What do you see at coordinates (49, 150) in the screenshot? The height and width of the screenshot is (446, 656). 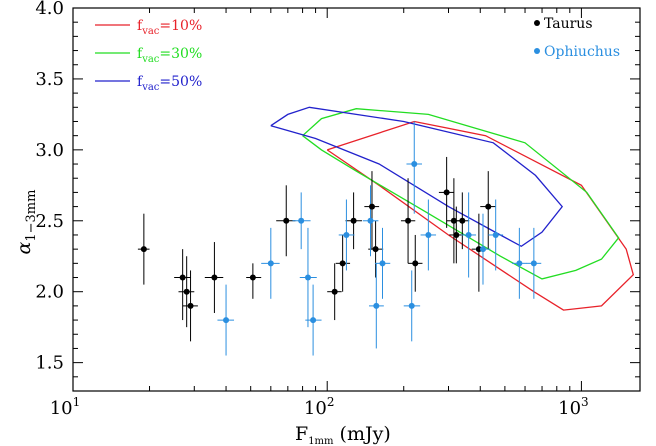 I see `y-tick-label-3: 3.0` at bounding box center [49, 150].